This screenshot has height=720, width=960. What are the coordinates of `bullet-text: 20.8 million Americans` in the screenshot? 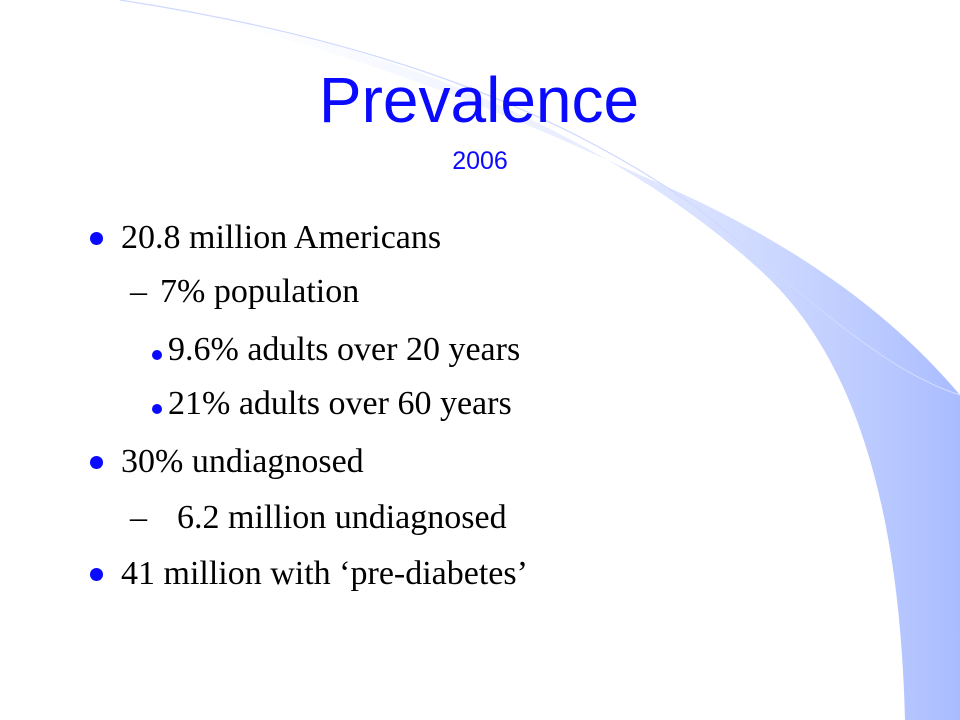 It's located at (281, 237).